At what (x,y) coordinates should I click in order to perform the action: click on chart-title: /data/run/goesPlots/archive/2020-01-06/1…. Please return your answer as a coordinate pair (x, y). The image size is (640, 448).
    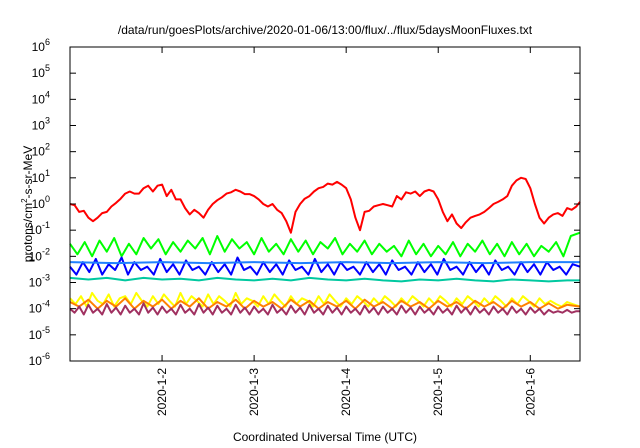
    Looking at the image, I should click on (325, 30).